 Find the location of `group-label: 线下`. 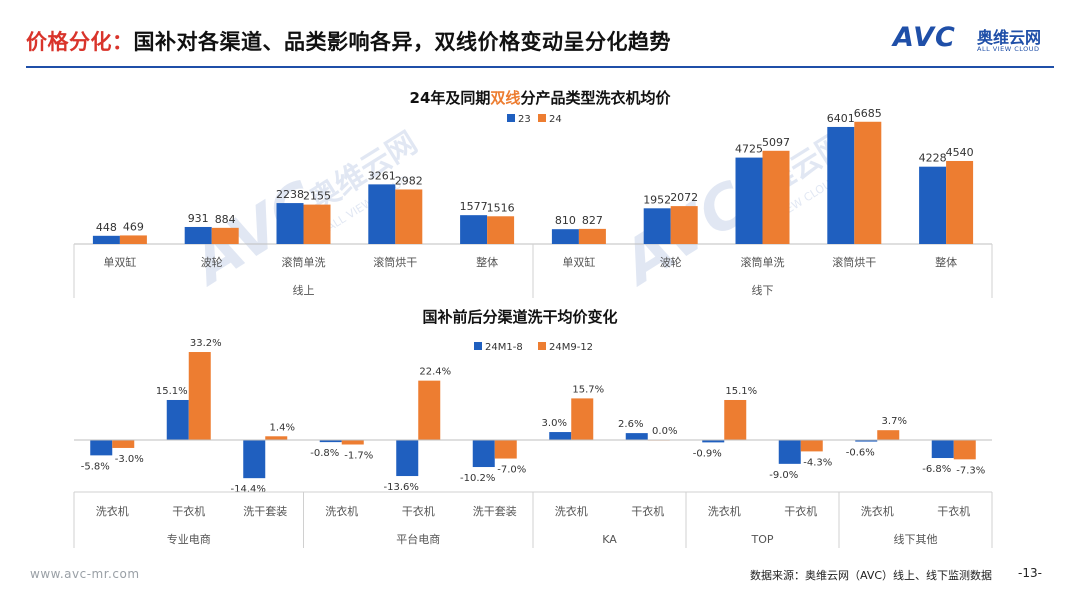

group-label: 线下 is located at coordinates (763, 290).